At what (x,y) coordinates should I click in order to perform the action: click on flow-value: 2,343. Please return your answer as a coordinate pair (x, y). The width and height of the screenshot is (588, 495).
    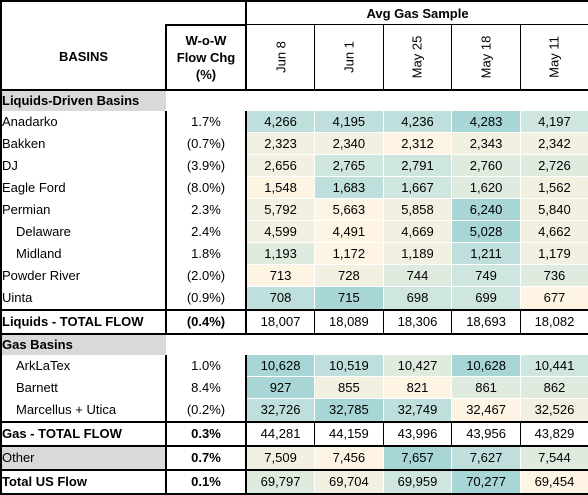
    Looking at the image, I should click on (486, 143).